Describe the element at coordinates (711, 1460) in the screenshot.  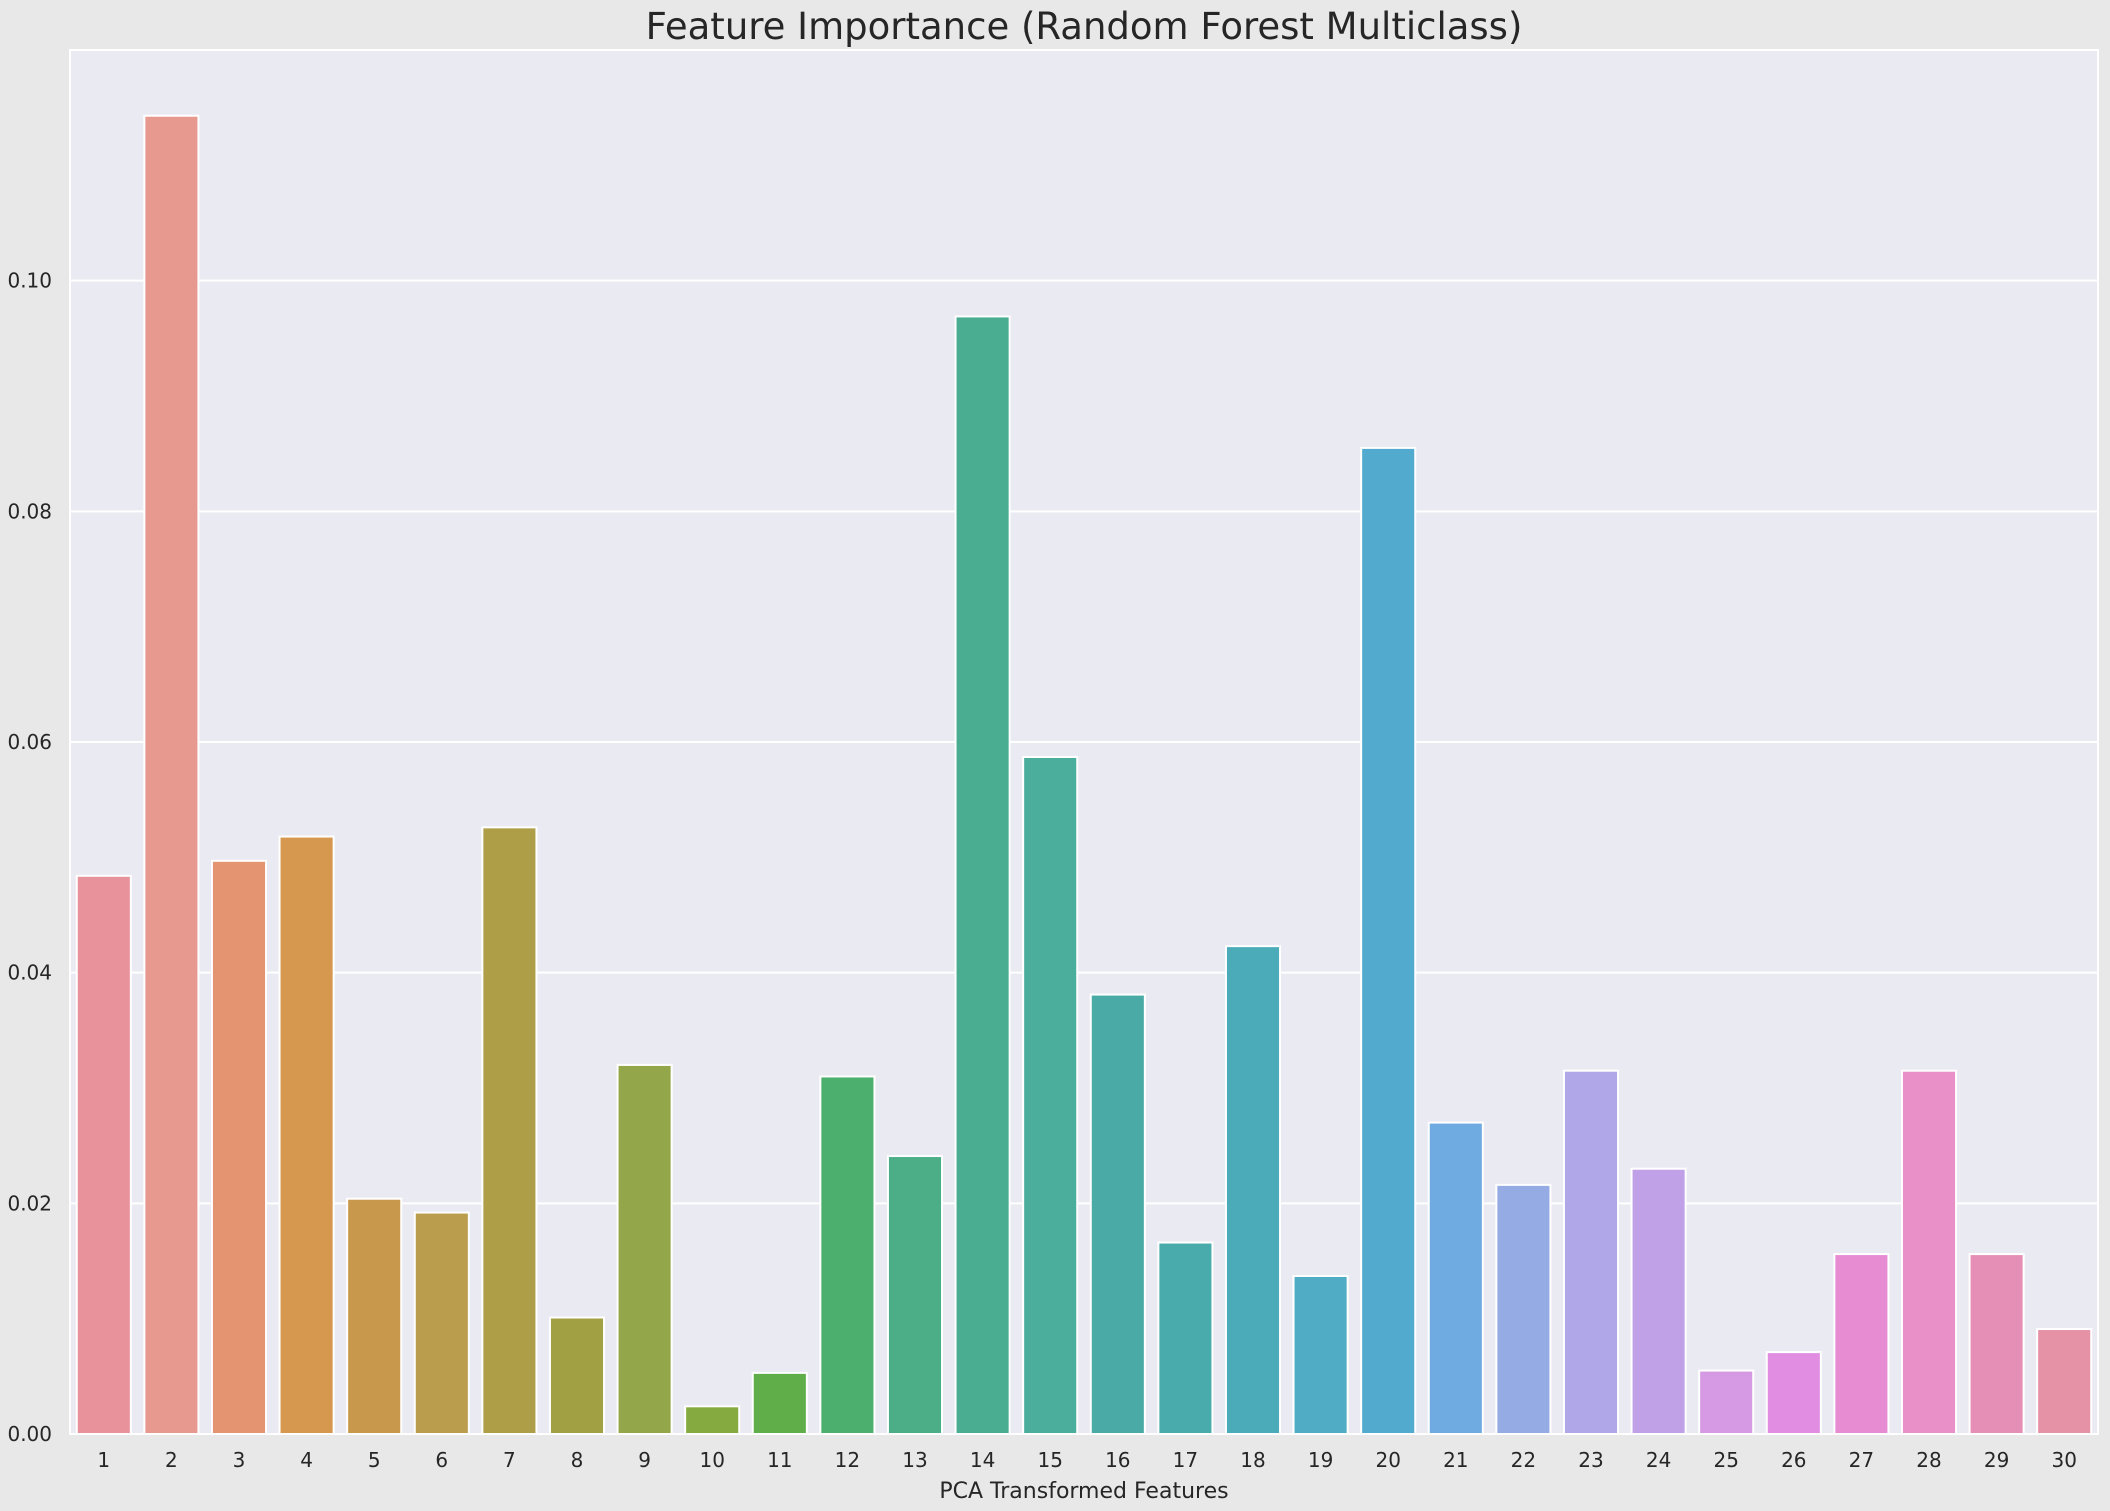
I see `x-tick-label: 10` at that location.